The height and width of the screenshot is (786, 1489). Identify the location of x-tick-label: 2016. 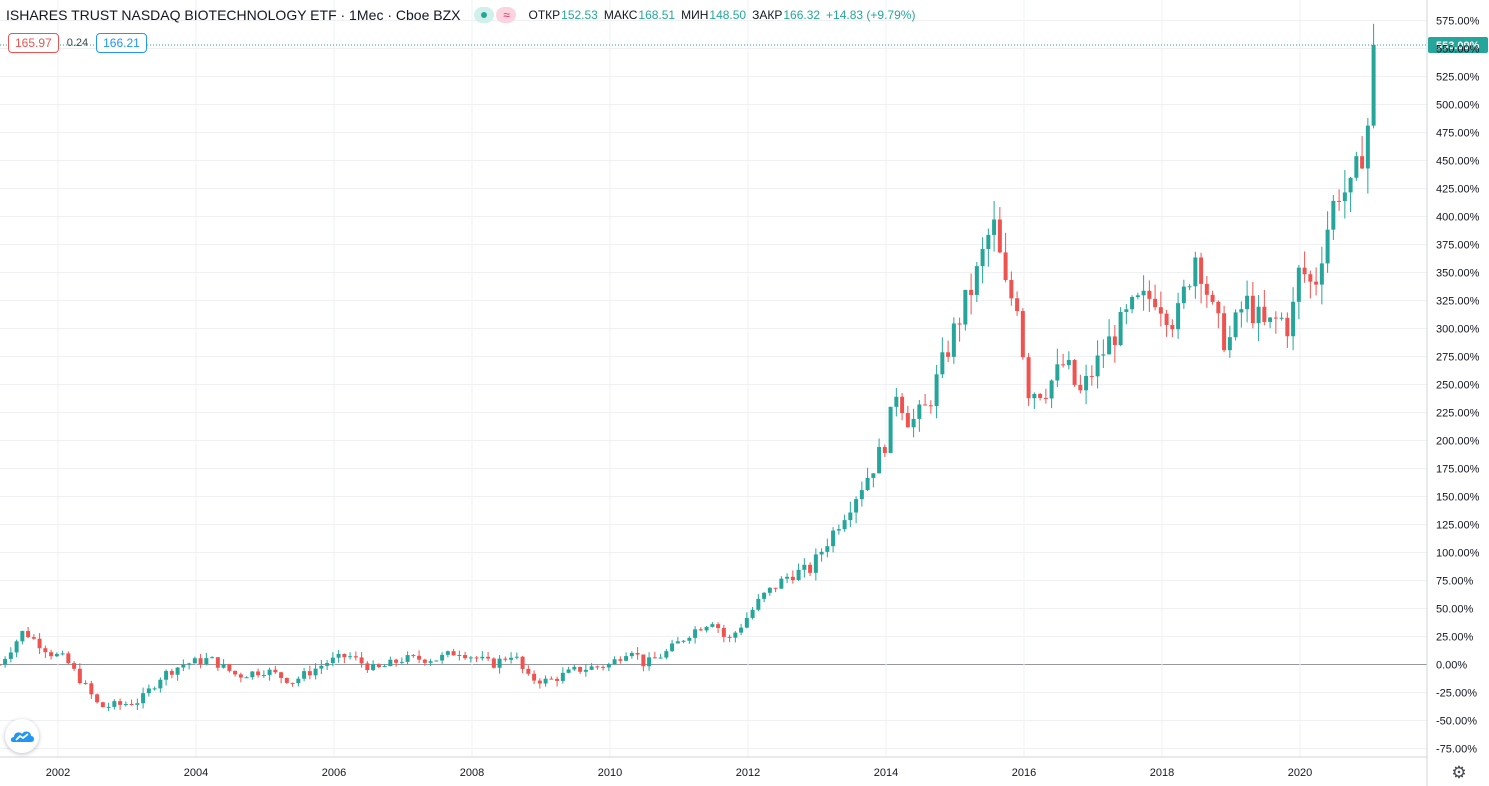
(1024, 773).